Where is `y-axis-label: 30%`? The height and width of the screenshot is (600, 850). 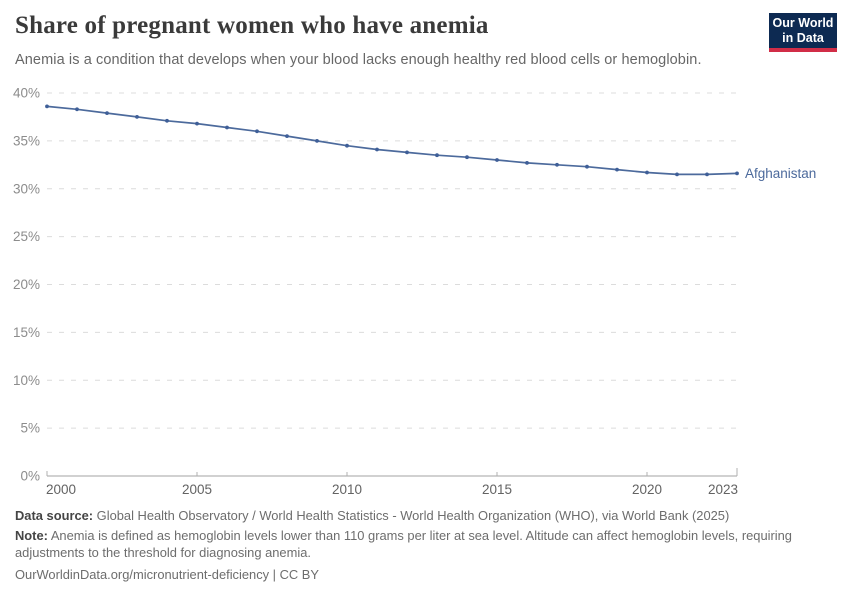
y-axis-label: 30% is located at coordinates (26, 188).